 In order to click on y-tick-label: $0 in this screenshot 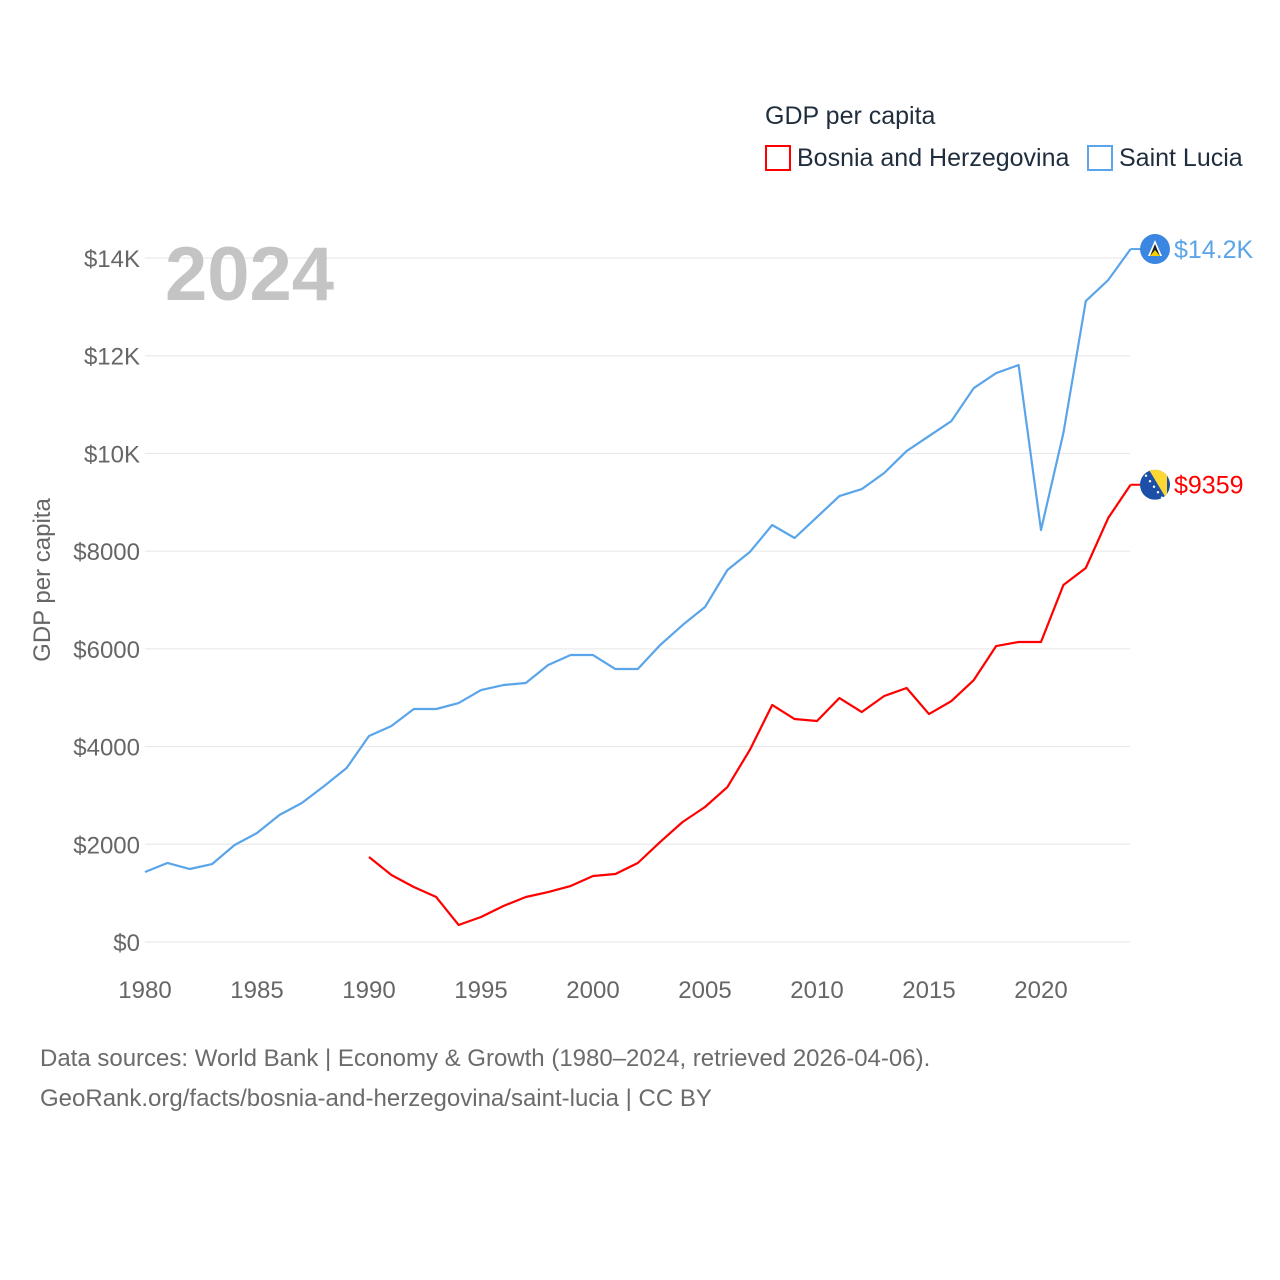, I will do `click(126, 943)`.